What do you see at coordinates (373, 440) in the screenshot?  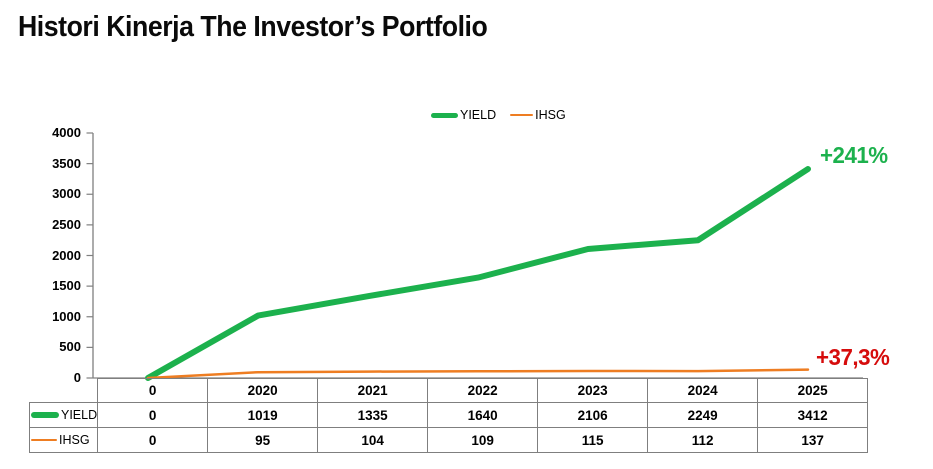 I see `table-value-cell: 104` at bounding box center [373, 440].